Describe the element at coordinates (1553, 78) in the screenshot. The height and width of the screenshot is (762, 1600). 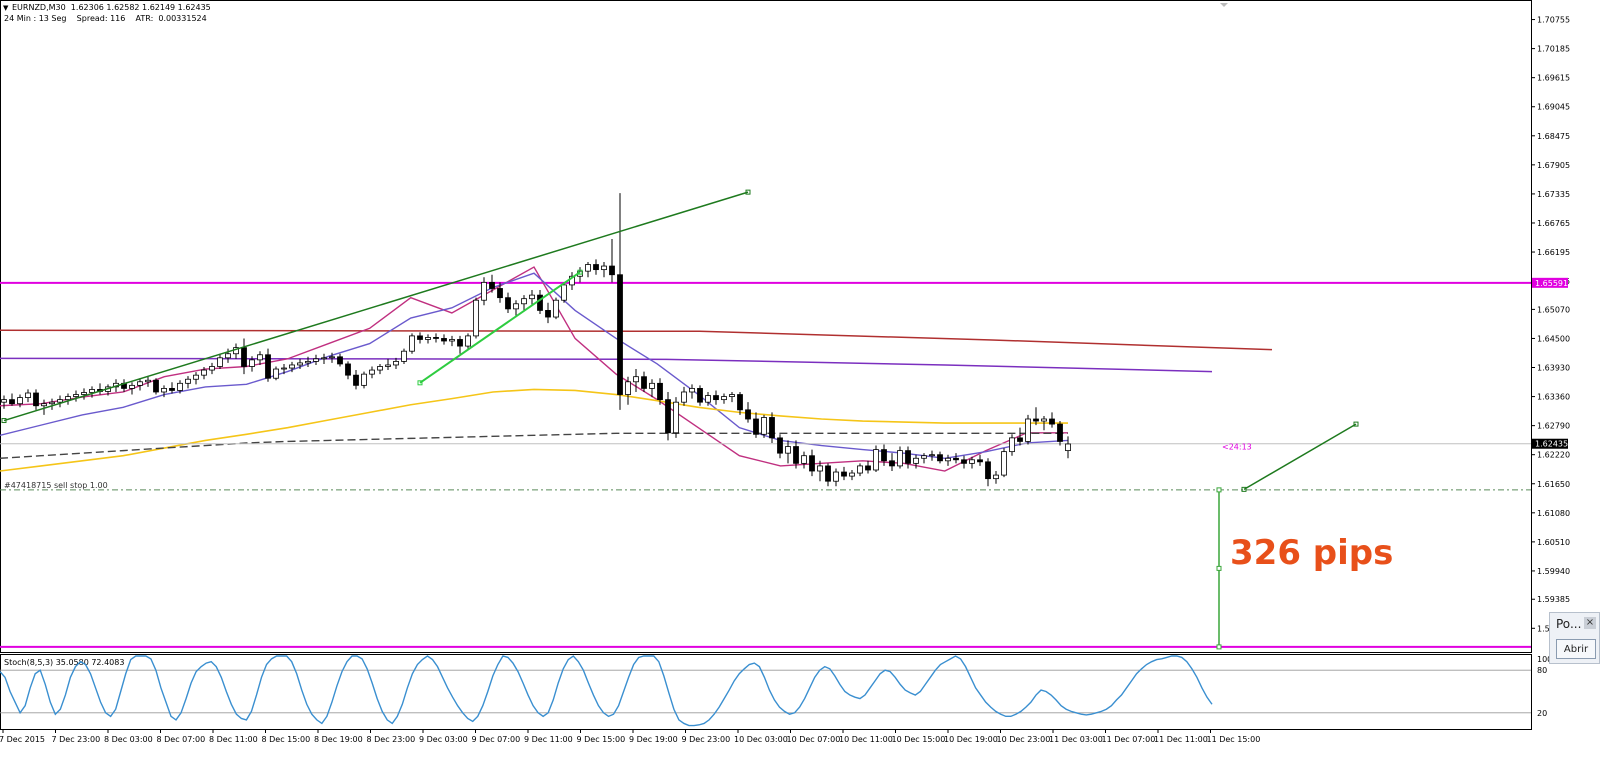
I see `y-tick-label: 1.69615` at that location.